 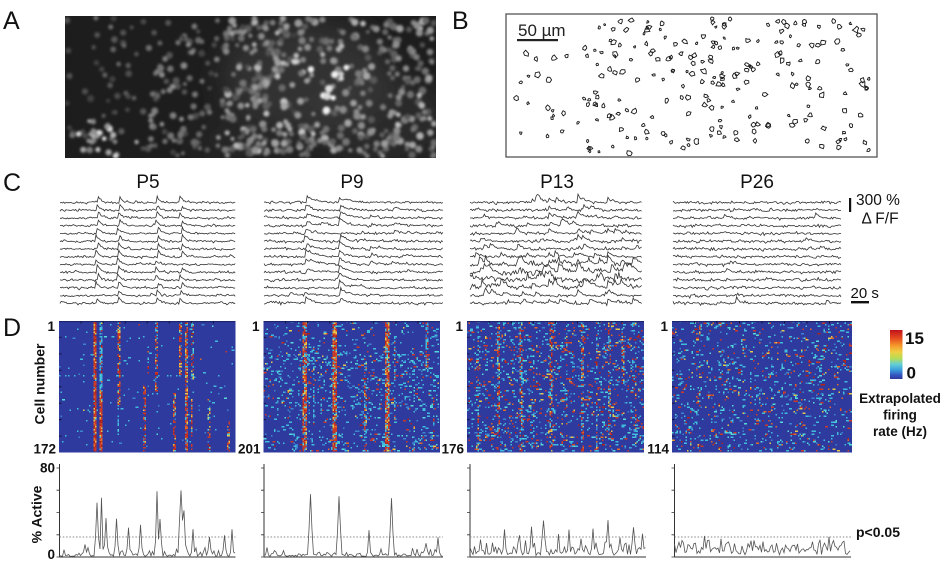 I want to click on svg-text: 176, so click(x=452, y=449).